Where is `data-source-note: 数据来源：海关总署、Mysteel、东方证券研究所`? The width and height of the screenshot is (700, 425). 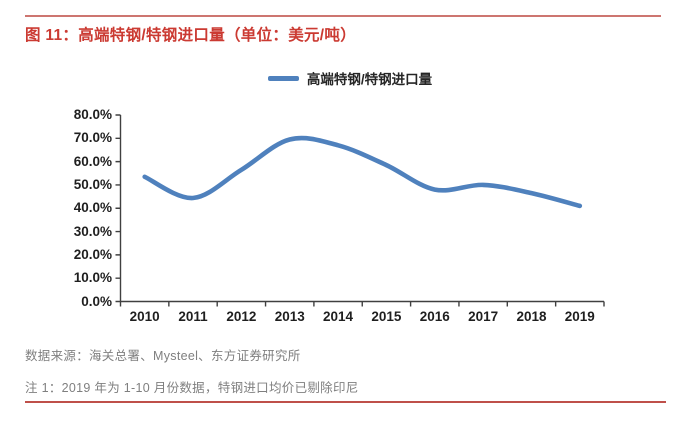
data-source-note: 数据来源：海关总署、Mysteel、东方证券研究所 is located at coordinates (163, 356).